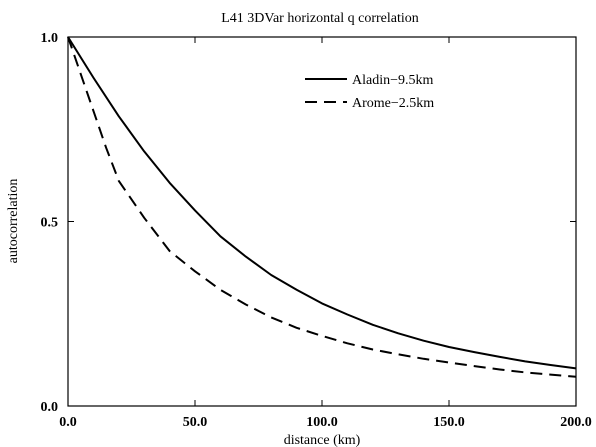  Describe the element at coordinates (50, 38) in the screenshot. I see `y-tick-label: 1.0` at that location.